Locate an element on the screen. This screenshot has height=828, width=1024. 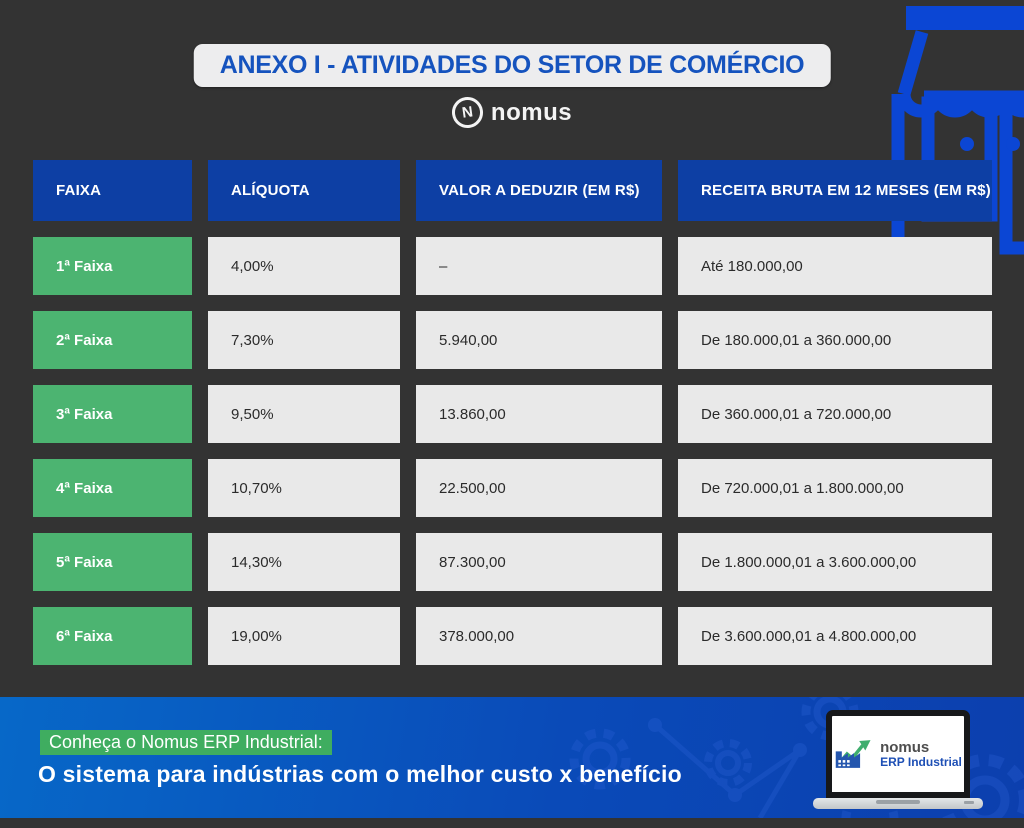
nomus-logo: N nomus is located at coordinates (512, 112).